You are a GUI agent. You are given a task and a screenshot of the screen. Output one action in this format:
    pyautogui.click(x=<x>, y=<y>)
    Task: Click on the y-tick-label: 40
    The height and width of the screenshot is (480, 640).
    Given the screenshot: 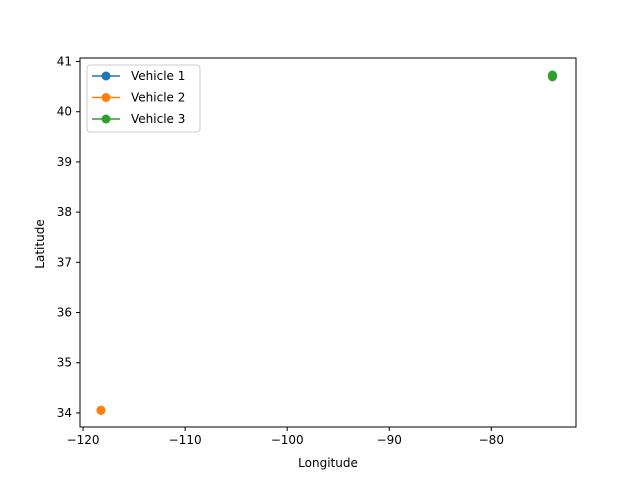 What is the action you would take?
    pyautogui.click(x=64, y=112)
    